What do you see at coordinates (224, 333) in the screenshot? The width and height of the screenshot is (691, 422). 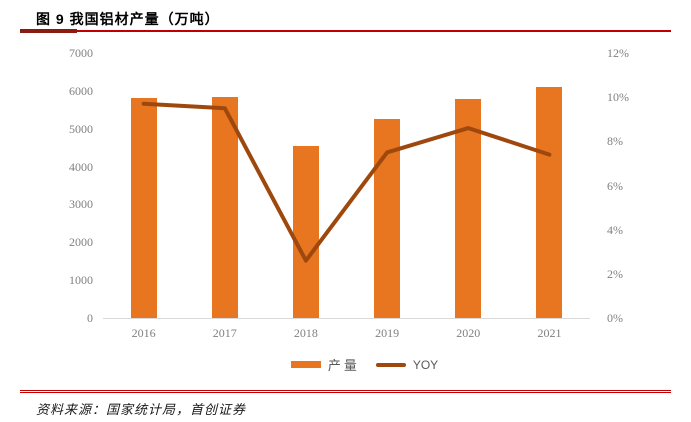 I see `x-tick-2017: 2017` at bounding box center [224, 333].